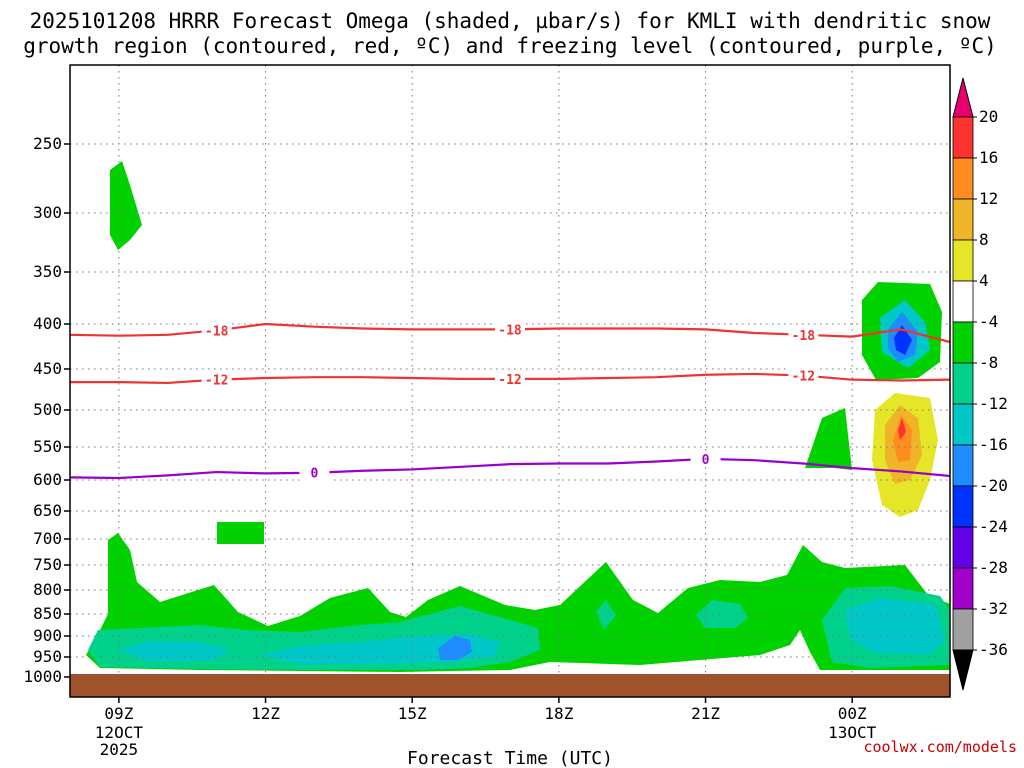 This screenshot has width=1024, height=768. Describe the element at coordinates (993, 526) in the screenshot. I see `colorbar-label--24: -24` at that location.